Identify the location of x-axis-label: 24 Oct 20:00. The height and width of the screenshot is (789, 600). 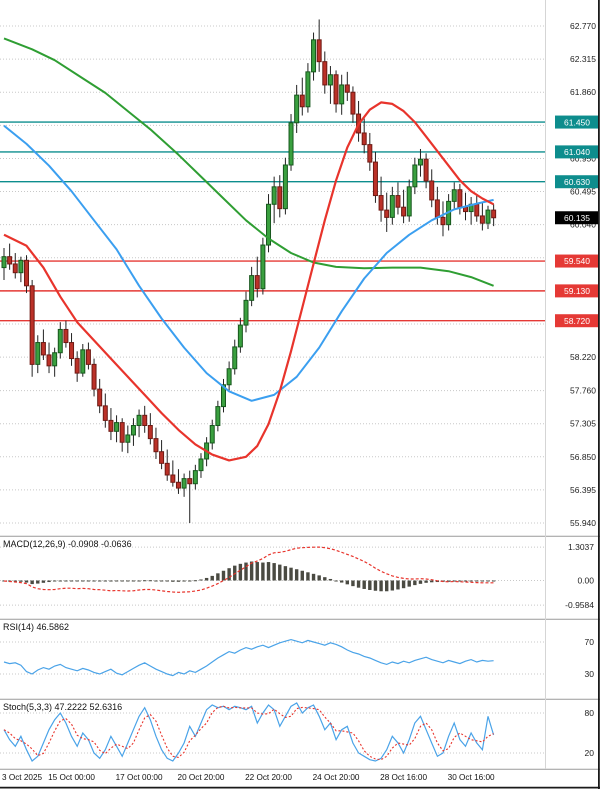
(336, 777).